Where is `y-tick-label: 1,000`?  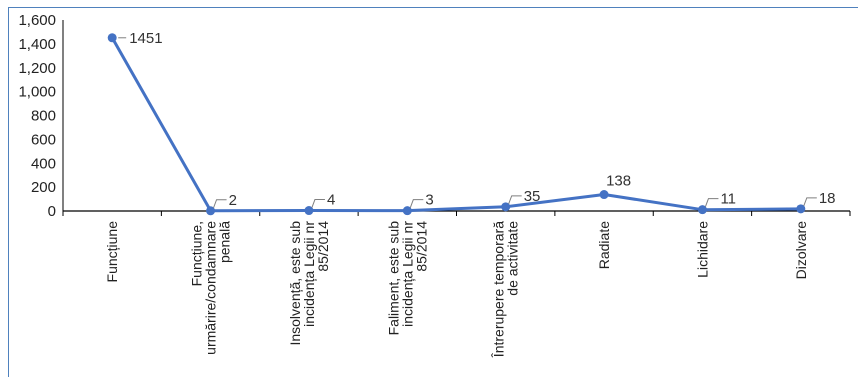 y-tick-label: 1,000 is located at coordinates (37, 92).